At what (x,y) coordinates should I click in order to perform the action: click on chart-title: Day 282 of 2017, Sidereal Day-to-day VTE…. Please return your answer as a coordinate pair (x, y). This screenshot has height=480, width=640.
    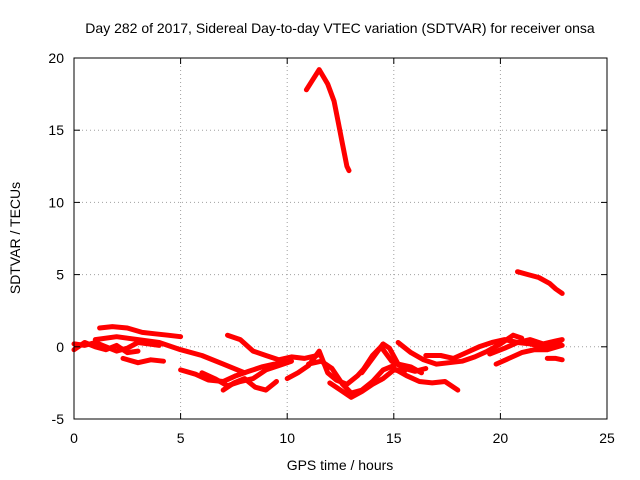
    Looking at the image, I should click on (340, 28).